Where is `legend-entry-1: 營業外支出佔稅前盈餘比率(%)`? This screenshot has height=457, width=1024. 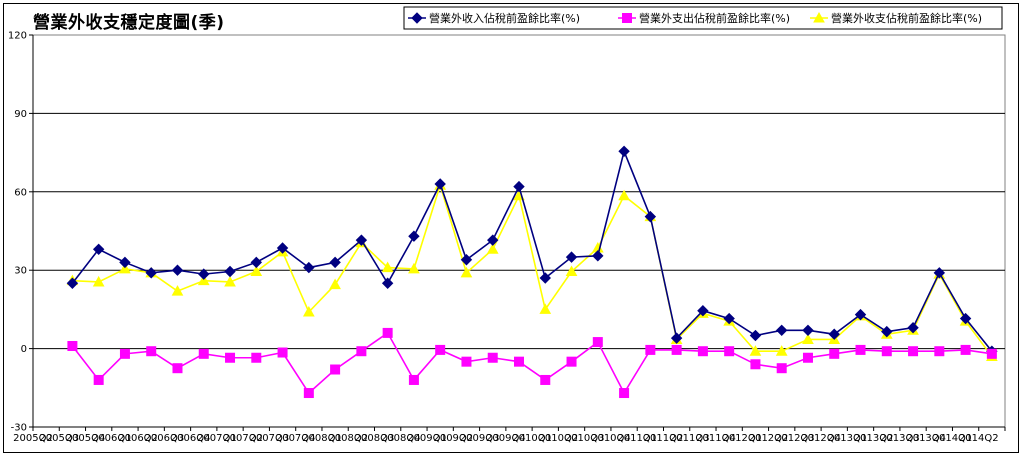
legend-entry-1: 營業外支出佔稅前盈餘比率(%) is located at coordinates (704, 18).